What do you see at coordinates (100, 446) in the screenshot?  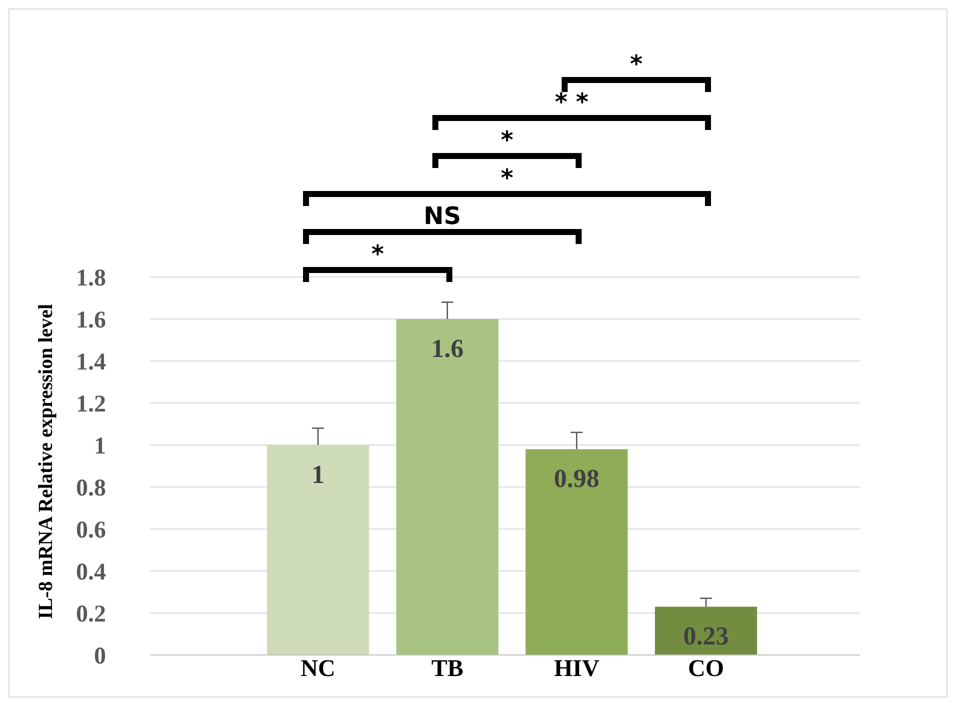 I see `y-tick-label: 1` at bounding box center [100, 446].